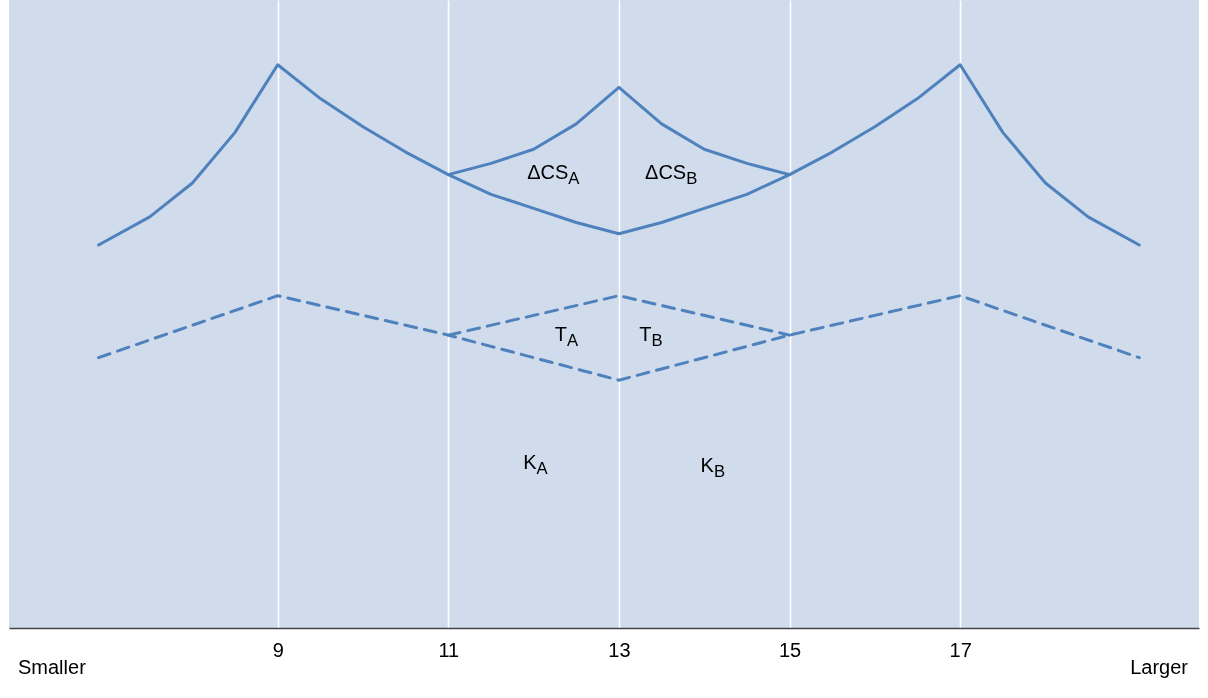 Image resolution: width=1208 pixels, height=698 pixels. I want to click on annotation: K$_{A}$, so click(535, 464).